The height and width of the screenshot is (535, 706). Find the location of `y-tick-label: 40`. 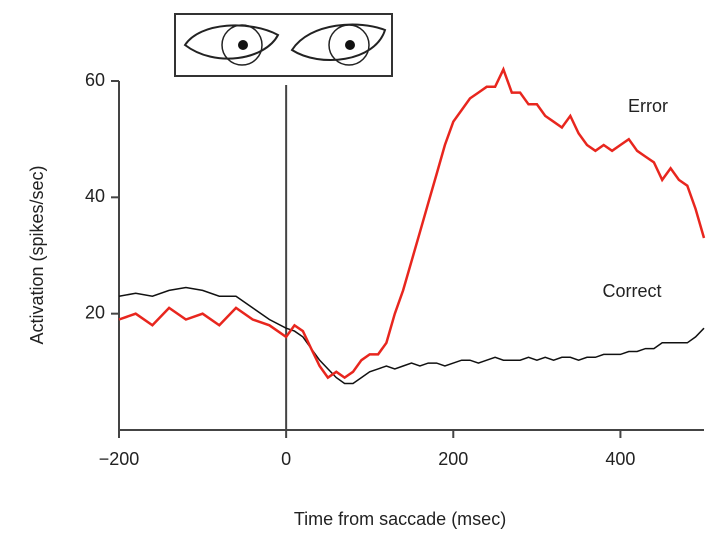

y-tick-label: 40 is located at coordinates (95, 196).